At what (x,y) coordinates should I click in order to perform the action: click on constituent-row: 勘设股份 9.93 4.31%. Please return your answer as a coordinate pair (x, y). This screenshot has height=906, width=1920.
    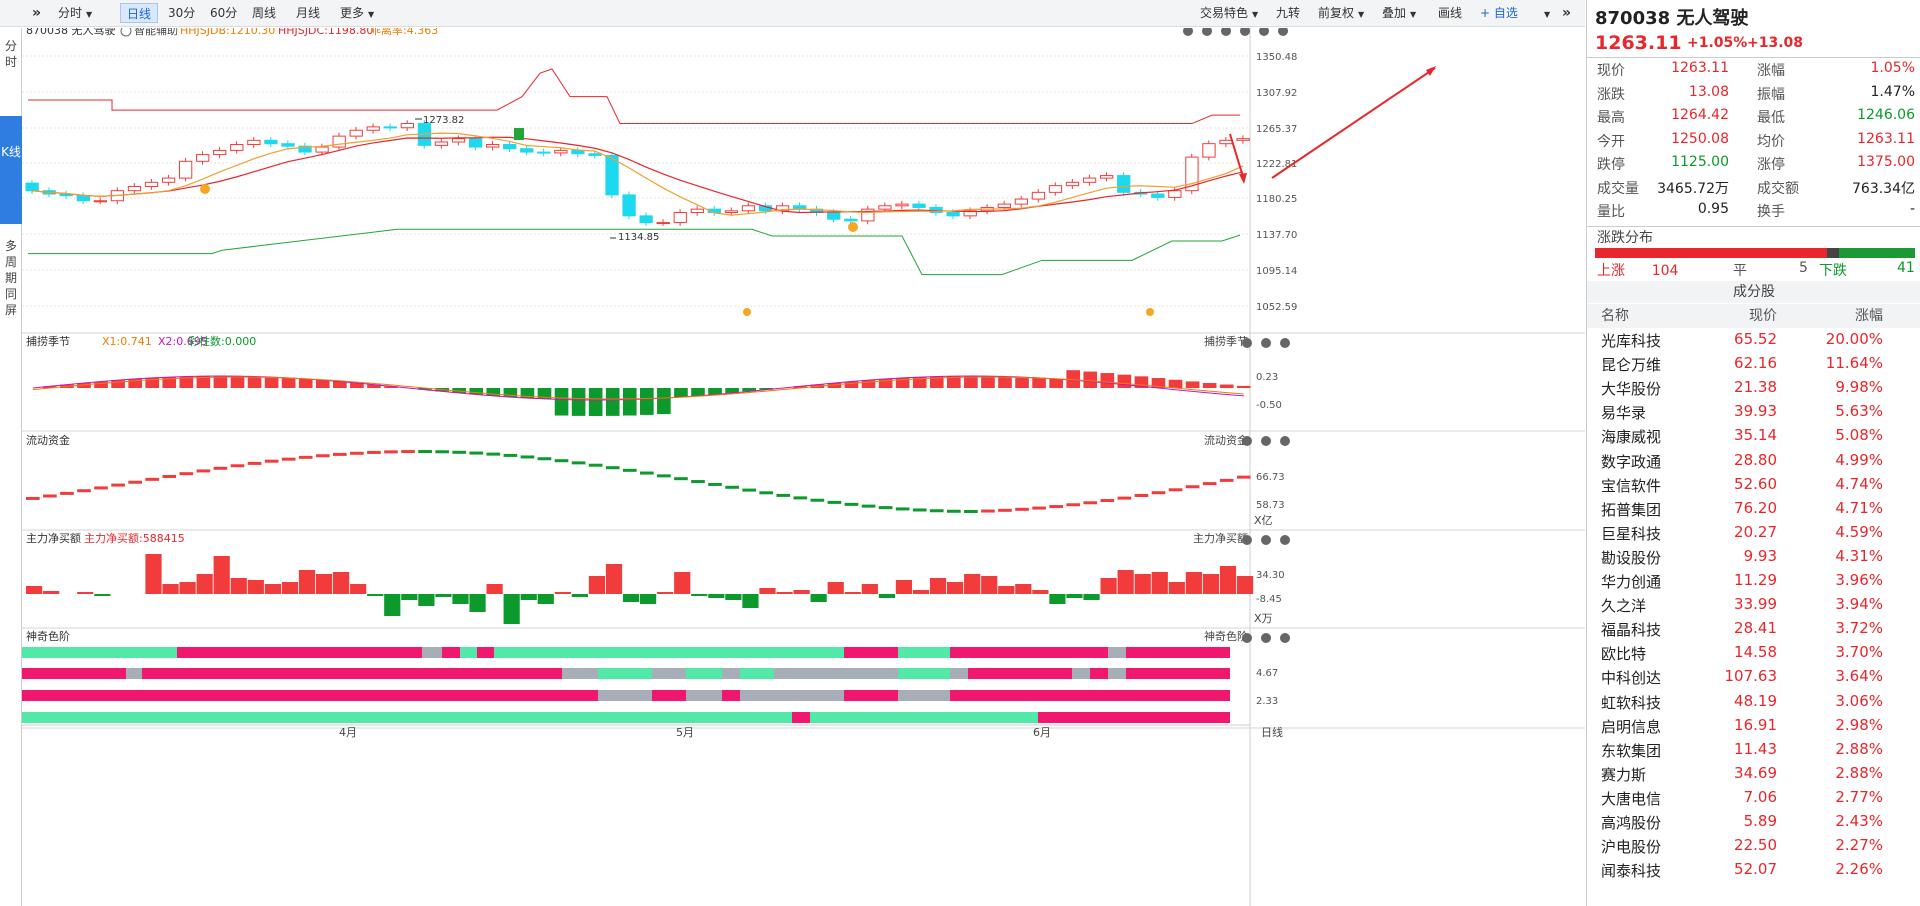
    Looking at the image, I should click on (1742, 556).